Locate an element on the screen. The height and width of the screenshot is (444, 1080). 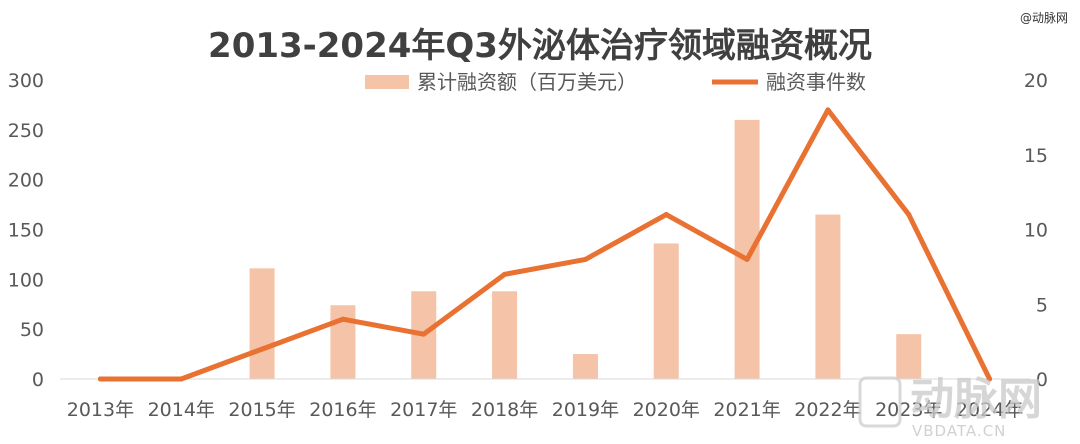
left-tick-label: 100 is located at coordinates (26, 280).